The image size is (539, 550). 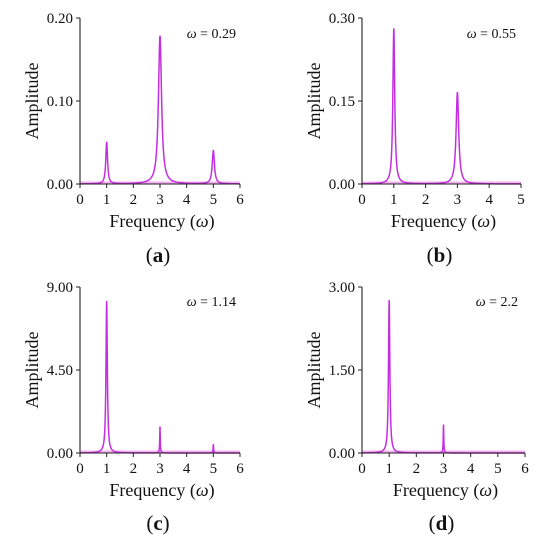 What do you see at coordinates (497, 302) in the screenshot?
I see `omega-annotation: ω = 2.2` at bounding box center [497, 302].